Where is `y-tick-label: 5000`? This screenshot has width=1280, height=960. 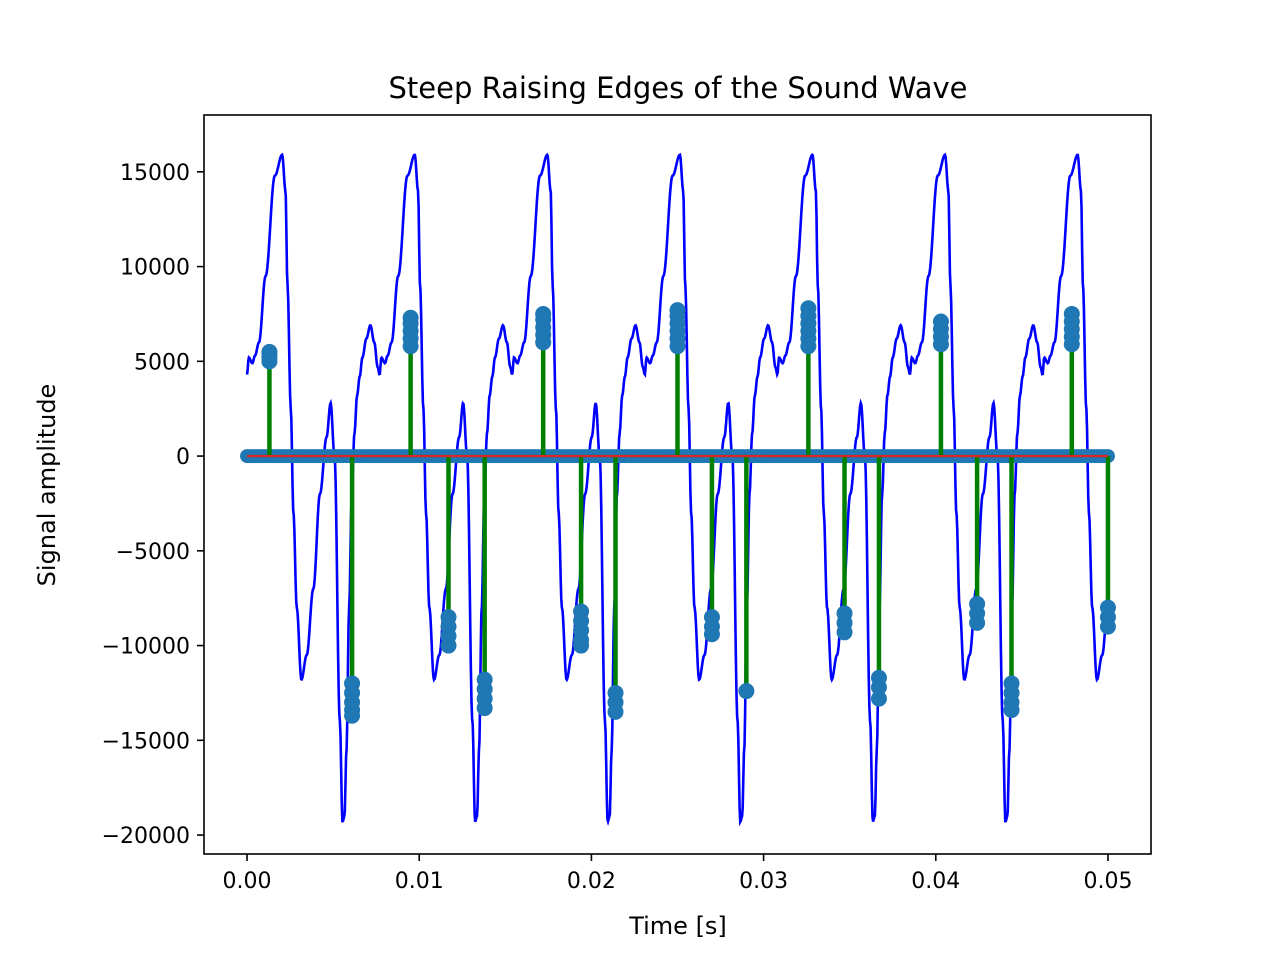 y-tick-label: 5000 is located at coordinates (162, 362).